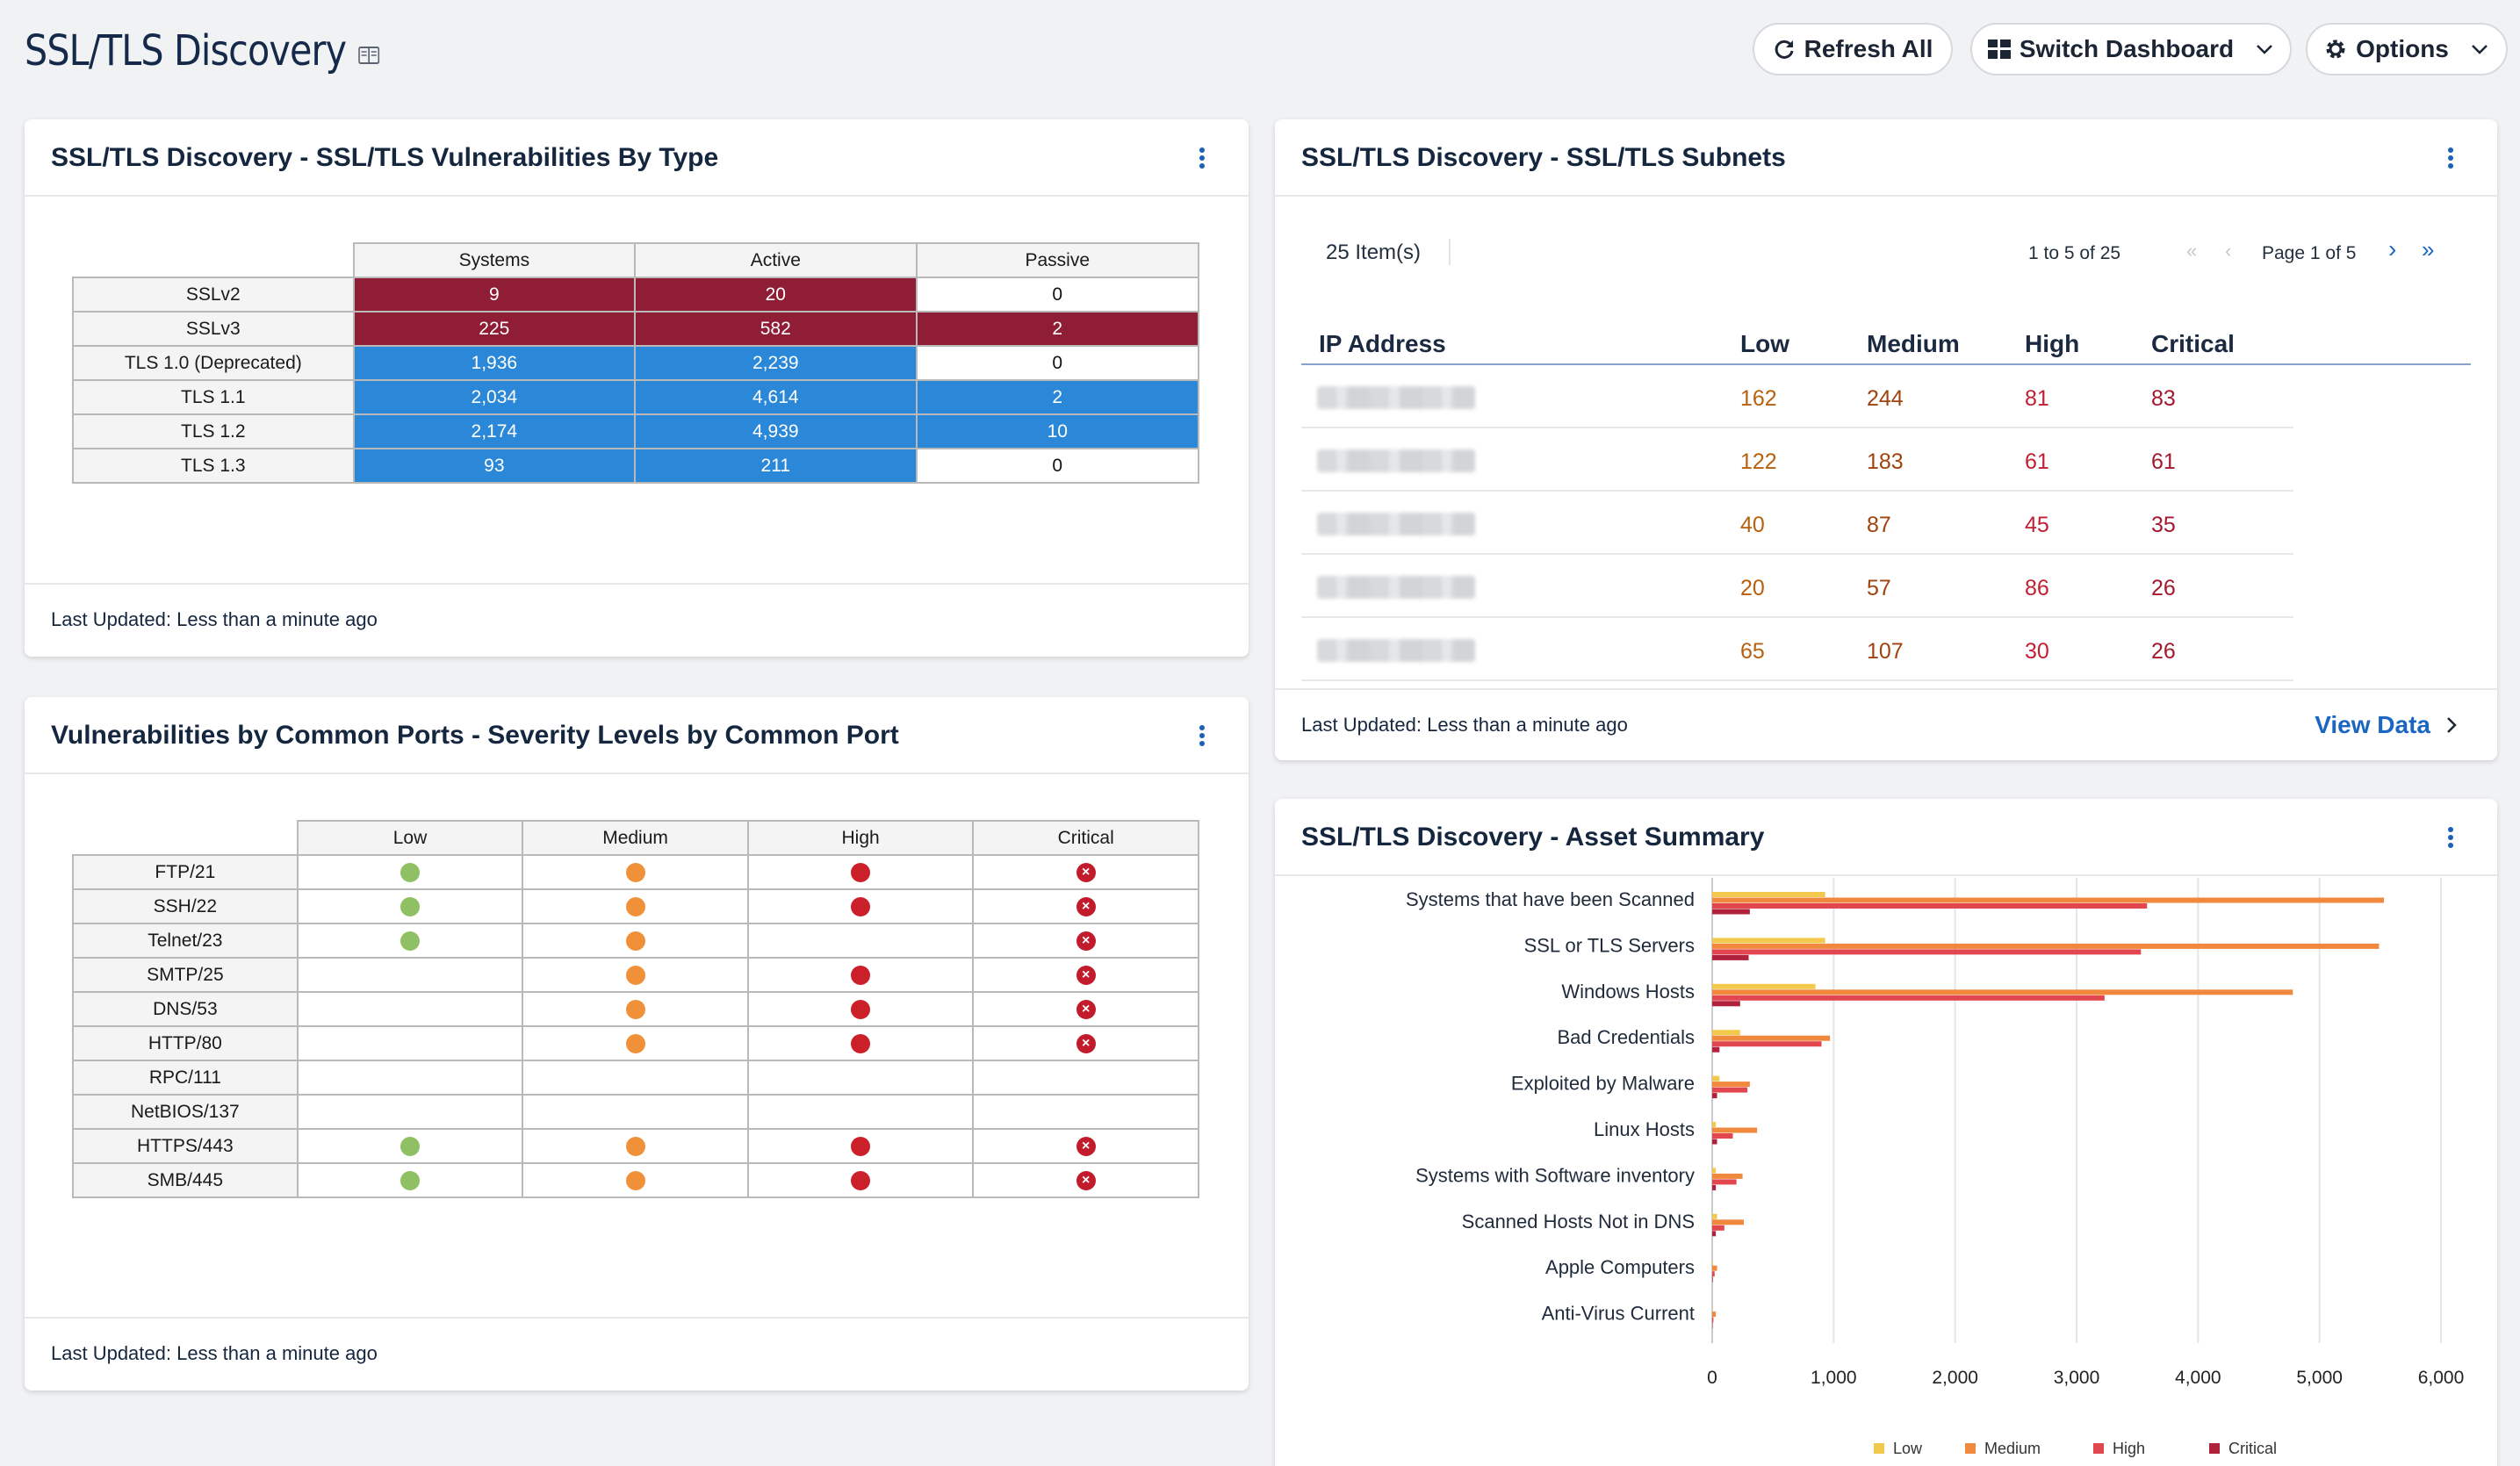 This screenshot has height=1466, width=2520. I want to click on chevron-down-icon, so click(2265, 49).